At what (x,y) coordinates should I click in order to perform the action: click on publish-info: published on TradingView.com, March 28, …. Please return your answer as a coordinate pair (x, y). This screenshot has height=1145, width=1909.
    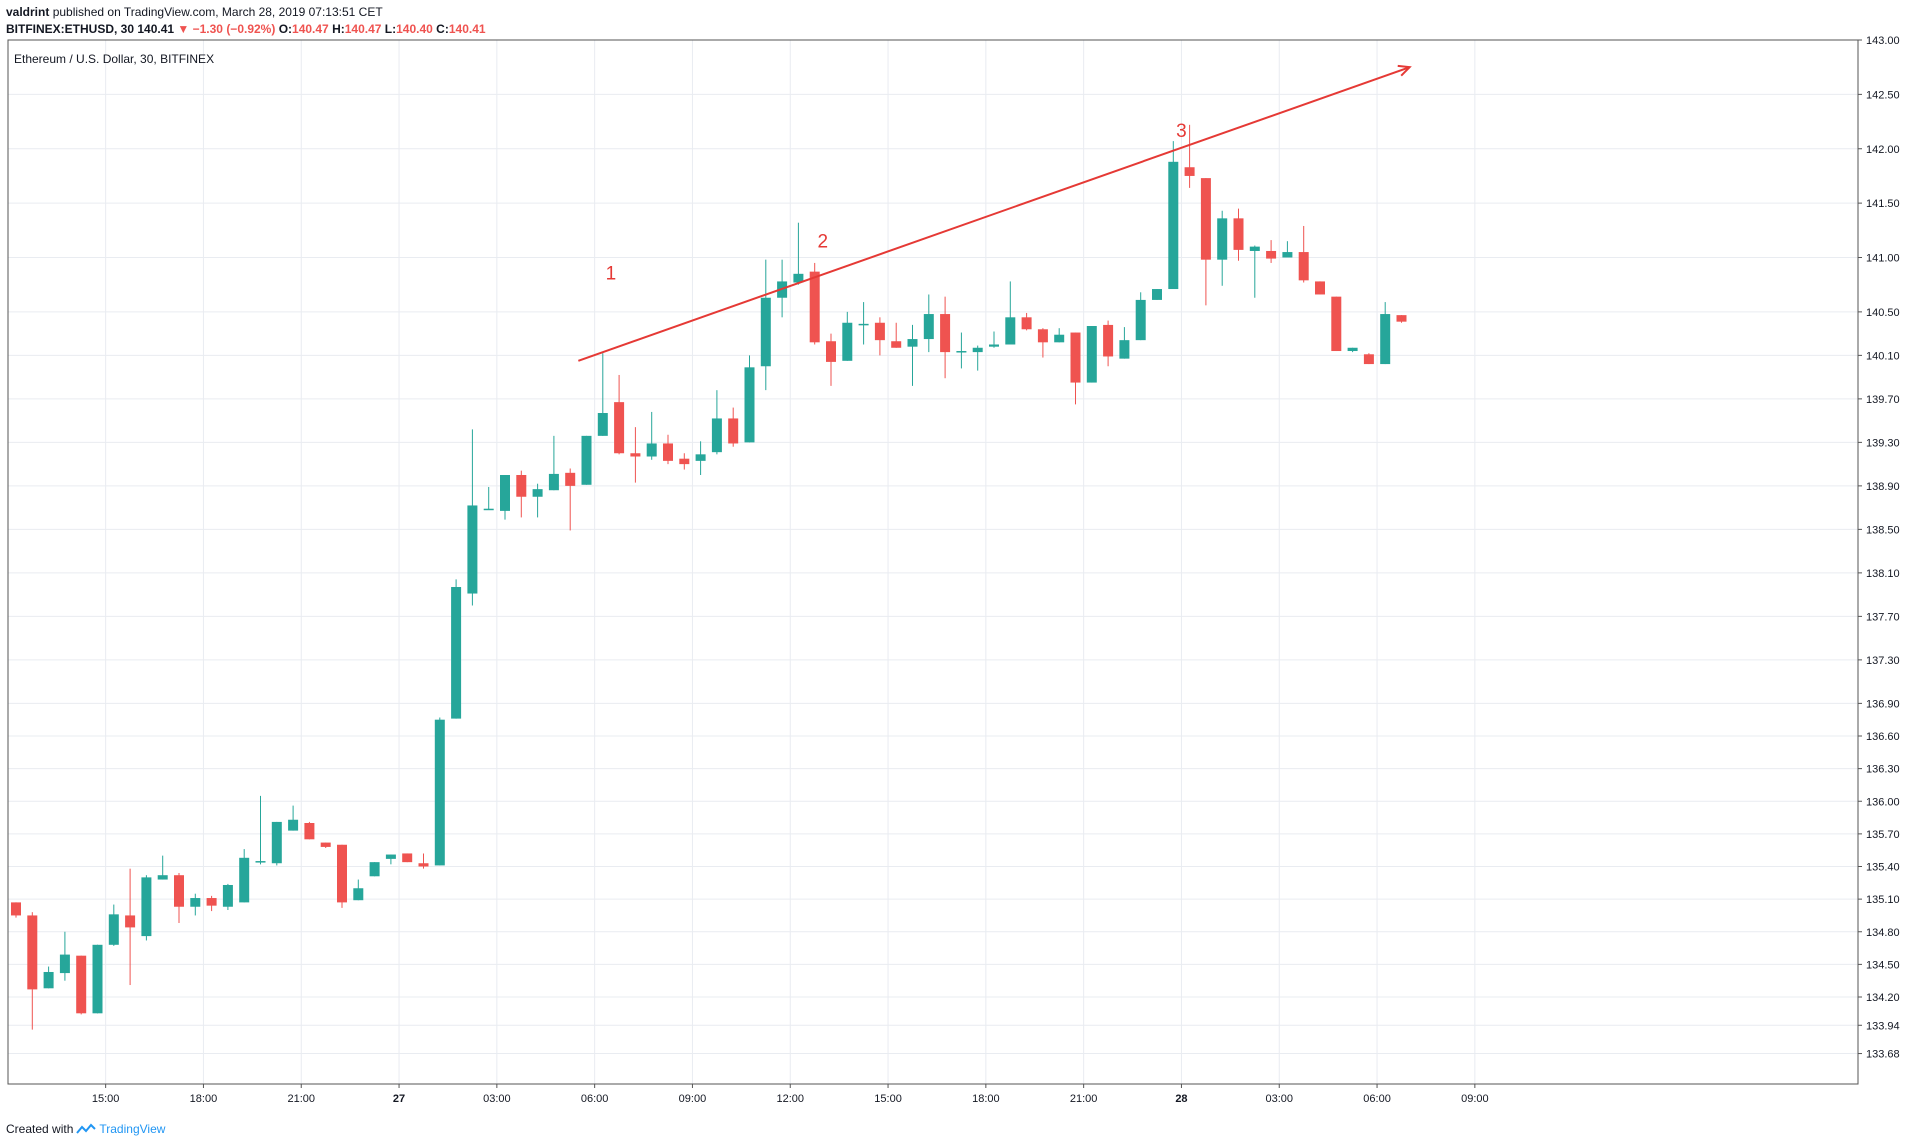
    Looking at the image, I should click on (217, 12).